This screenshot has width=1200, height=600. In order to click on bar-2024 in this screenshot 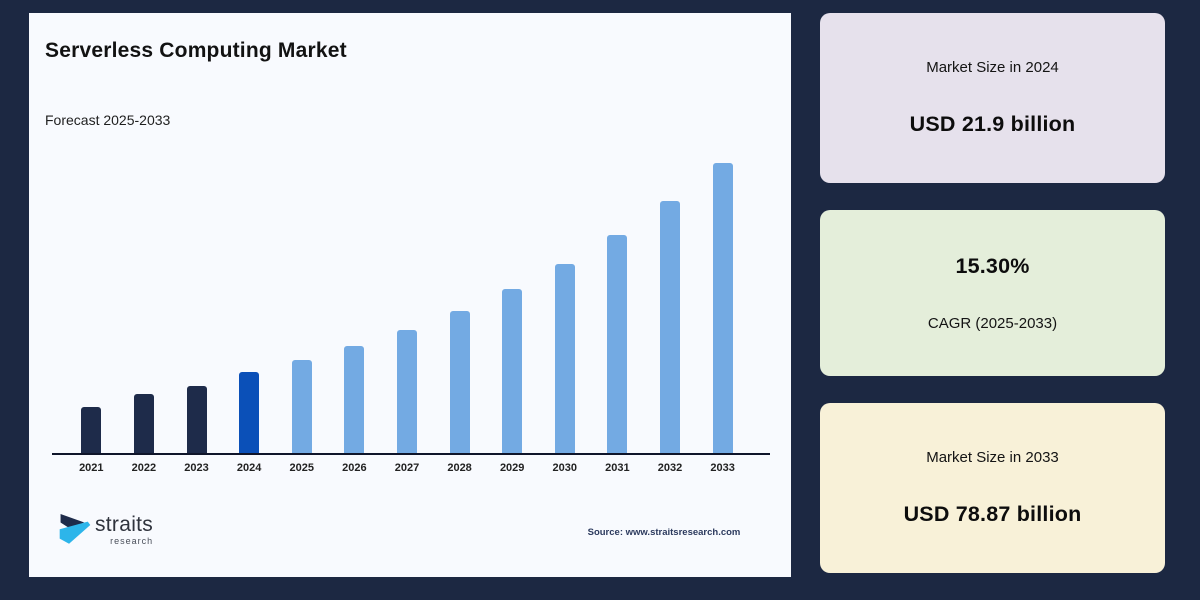, I will do `click(249, 412)`.